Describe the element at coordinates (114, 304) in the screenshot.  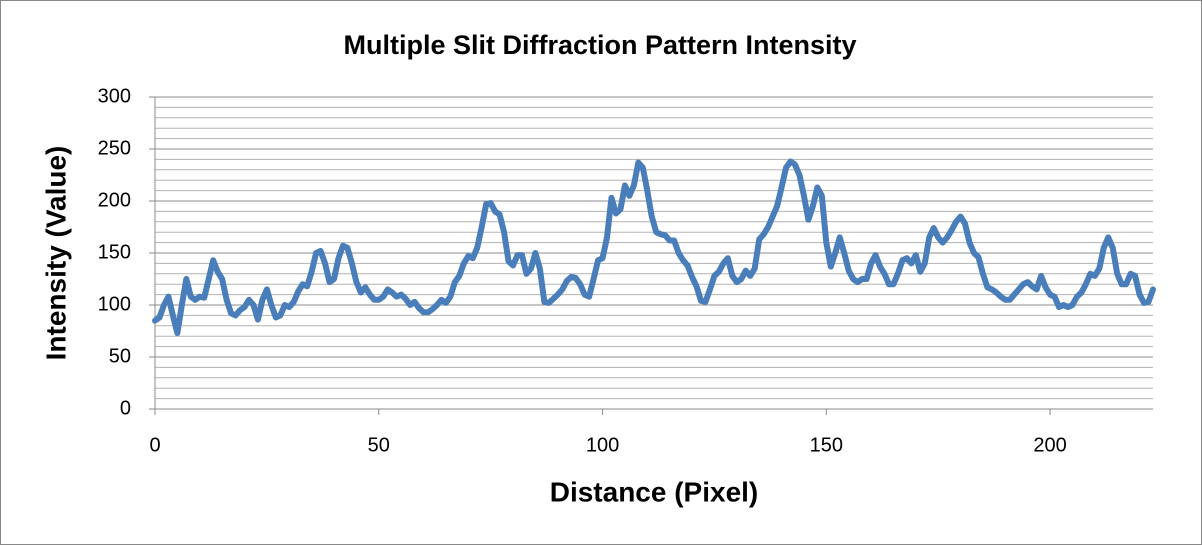
I see `y-tick-label: 100` at that location.